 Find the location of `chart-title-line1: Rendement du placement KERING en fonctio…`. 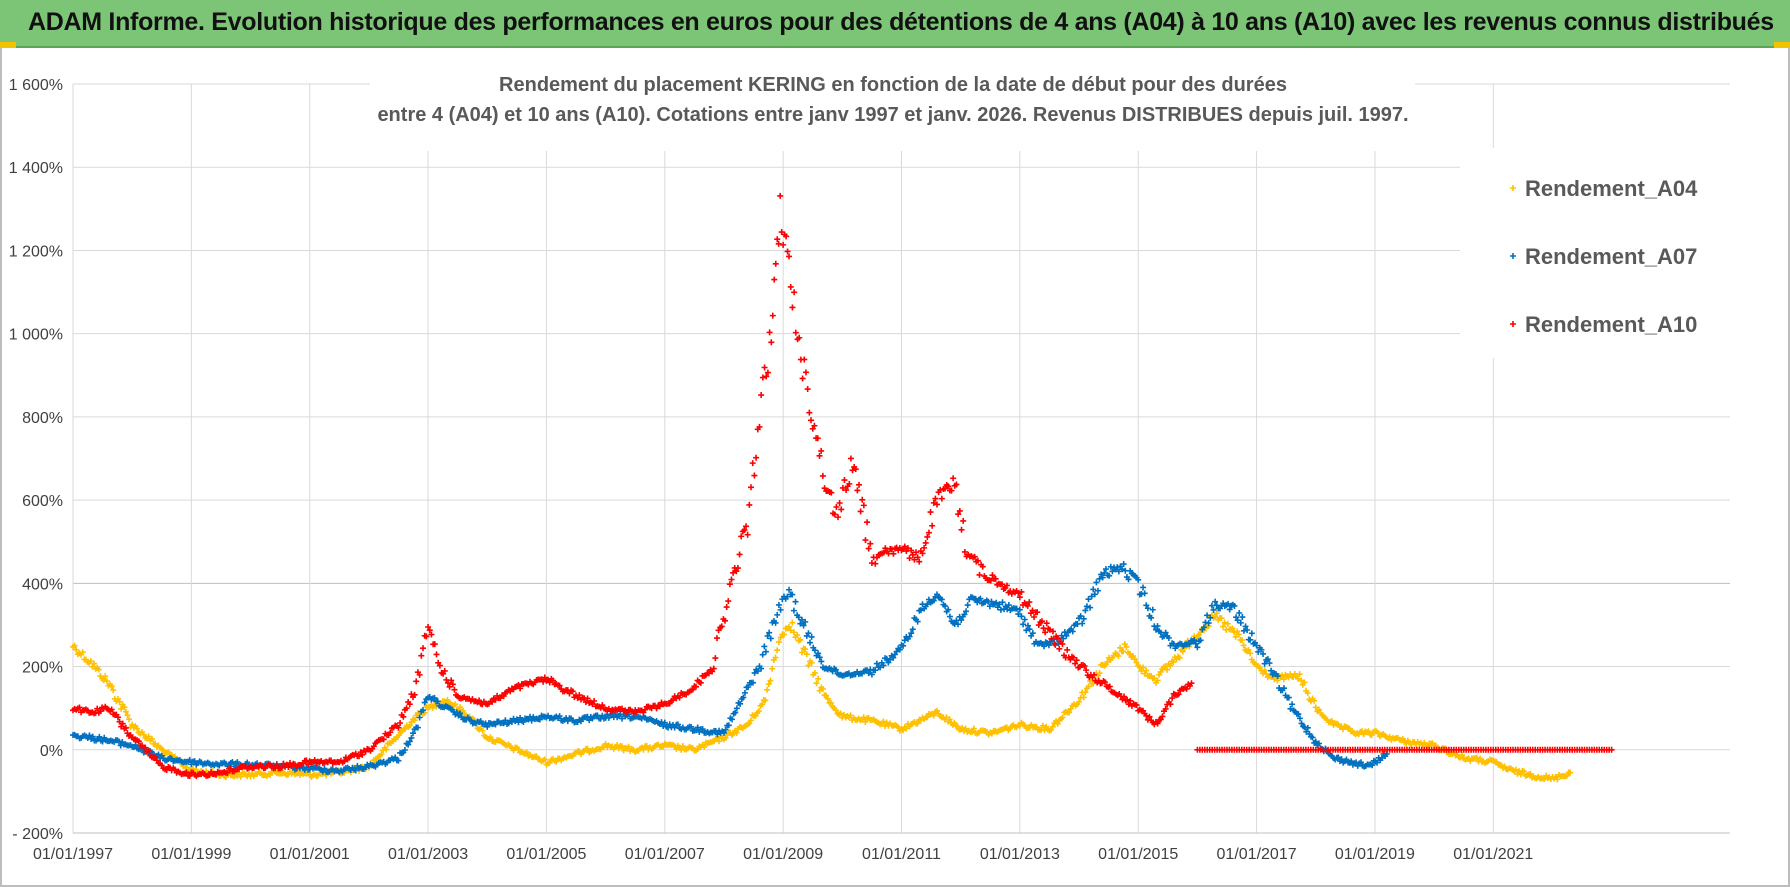

chart-title-line1: Rendement du placement KERING en fonctio… is located at coordinates (893, 85).